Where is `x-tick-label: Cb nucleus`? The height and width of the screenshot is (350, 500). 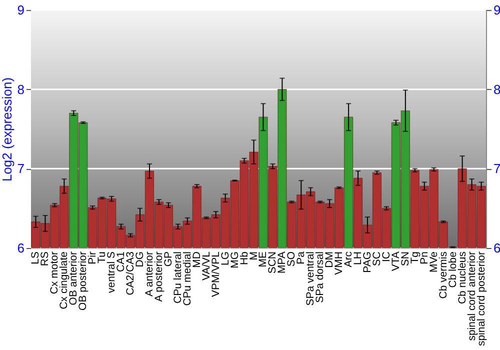 x-tick-label: Cb nucleus is located at coordinates (462, 278).